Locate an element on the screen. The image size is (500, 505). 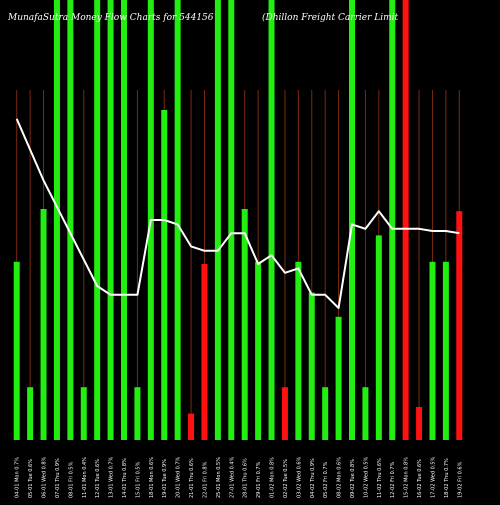
x-tick-label: 20-01 Wed 0.7% is located at coordinates (179, 477).